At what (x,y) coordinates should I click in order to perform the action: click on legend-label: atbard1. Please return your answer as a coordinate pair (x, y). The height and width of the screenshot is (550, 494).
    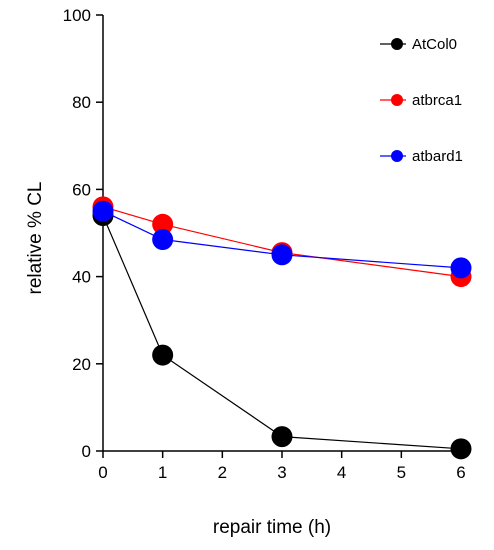
    Looking at the image, I should click on (437, 156).